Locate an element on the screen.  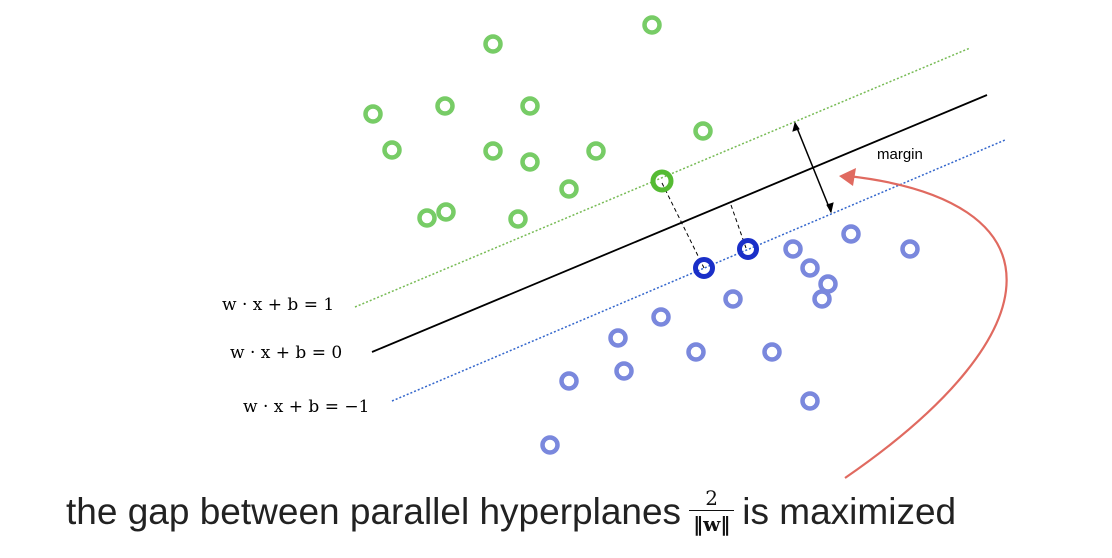
negative-class-points is located at coordinates (730, 339).